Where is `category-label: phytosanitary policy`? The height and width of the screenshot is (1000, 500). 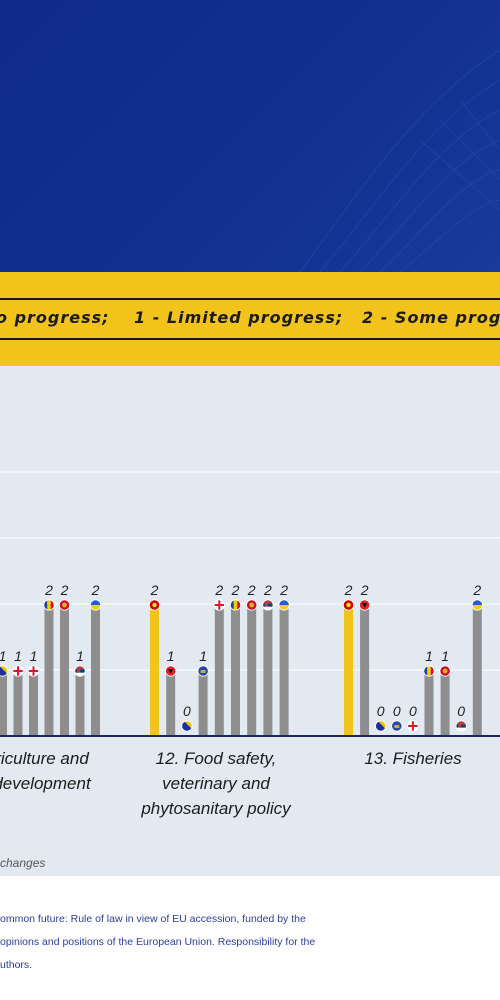 category-label: phytosanitary policy is located at coordinates (216, 808).